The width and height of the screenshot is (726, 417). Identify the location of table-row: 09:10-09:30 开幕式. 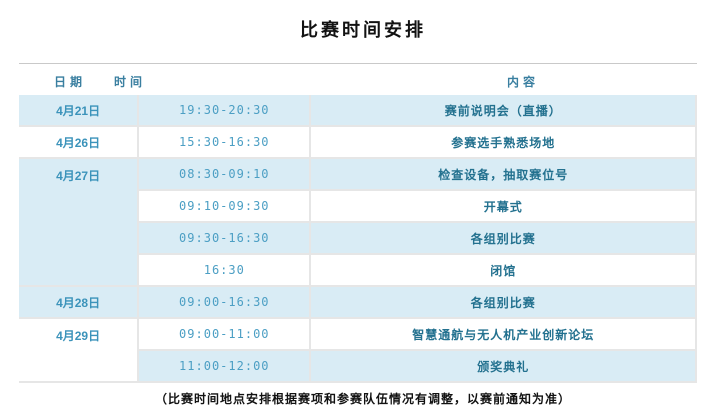
(358, 206).